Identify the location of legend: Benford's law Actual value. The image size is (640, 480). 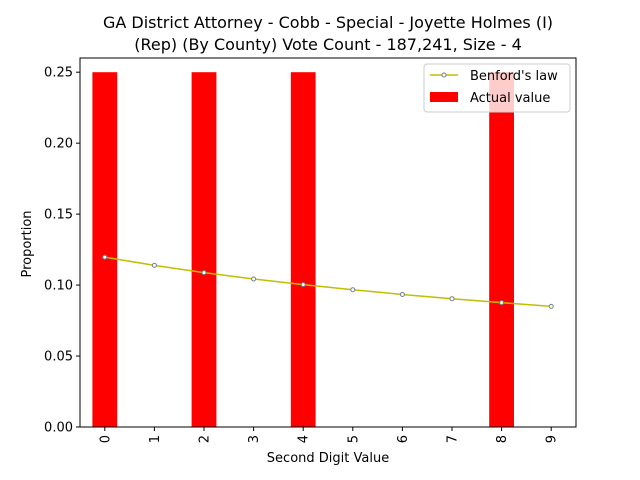
(497, 88).